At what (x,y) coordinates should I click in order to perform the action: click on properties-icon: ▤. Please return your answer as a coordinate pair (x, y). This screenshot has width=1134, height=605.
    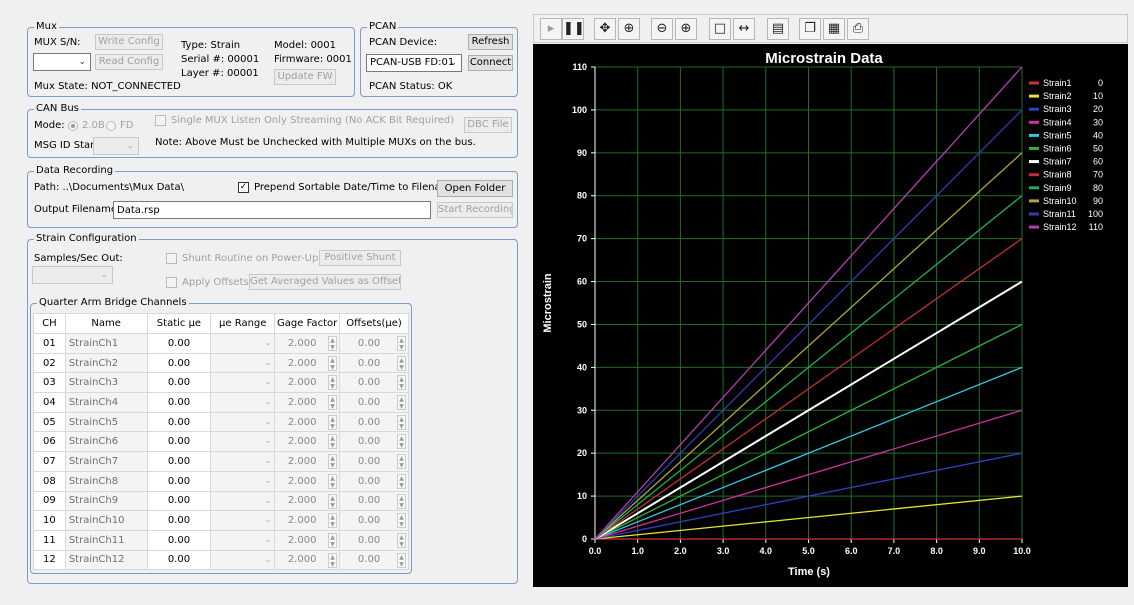
    Looking at the image, I should click on (778, 29).